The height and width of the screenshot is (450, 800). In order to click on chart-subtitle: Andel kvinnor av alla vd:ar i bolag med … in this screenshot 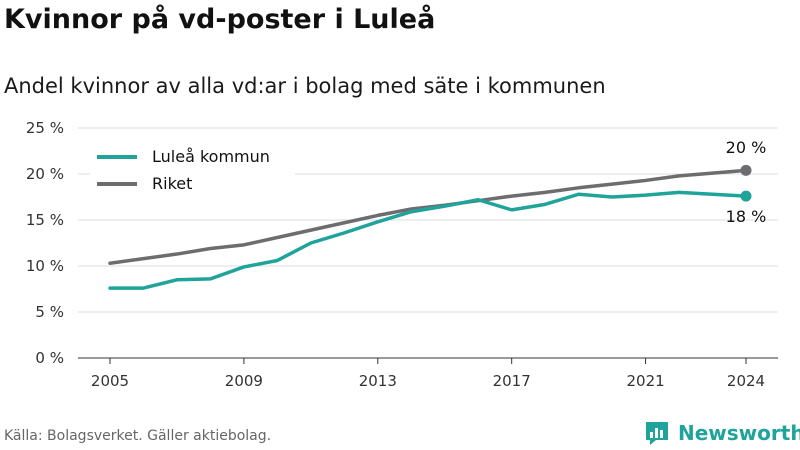, I will do `click(305, 86)`.